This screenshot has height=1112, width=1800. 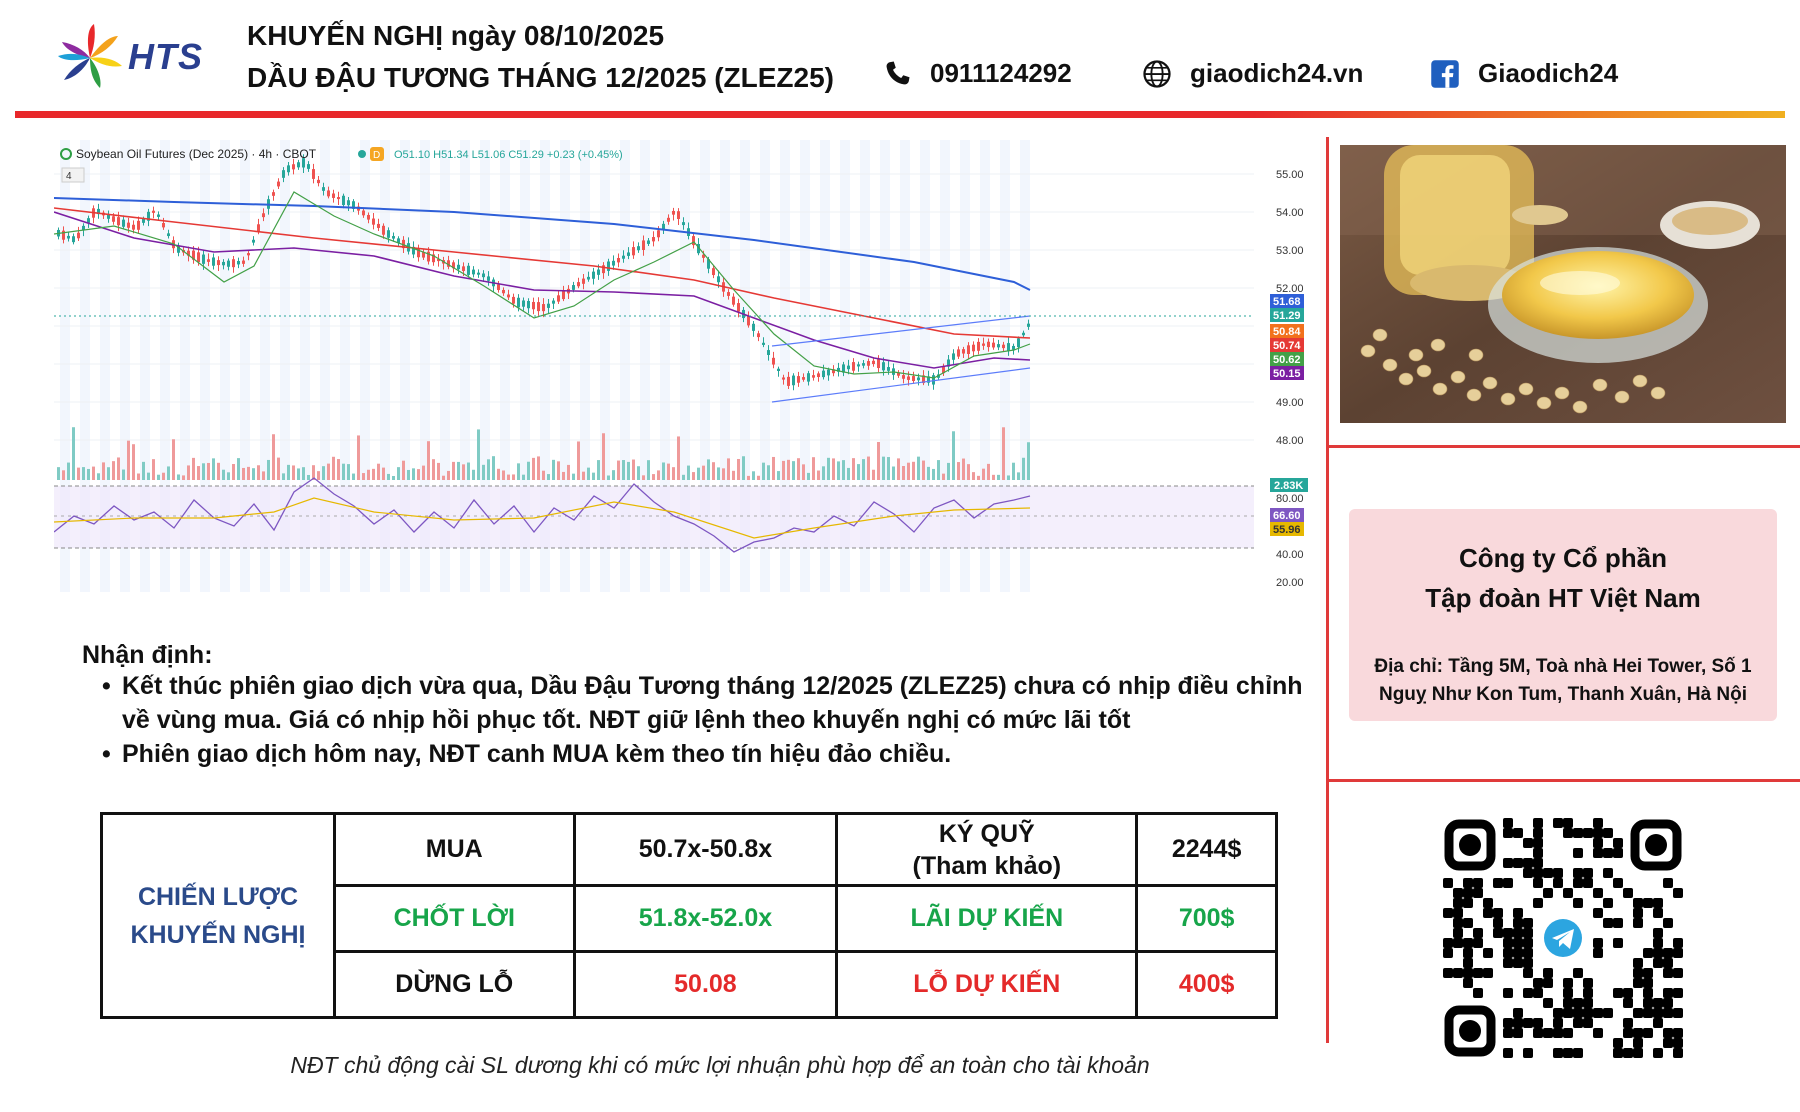 I want to click on rsi-line, so click(x=542, y=515).